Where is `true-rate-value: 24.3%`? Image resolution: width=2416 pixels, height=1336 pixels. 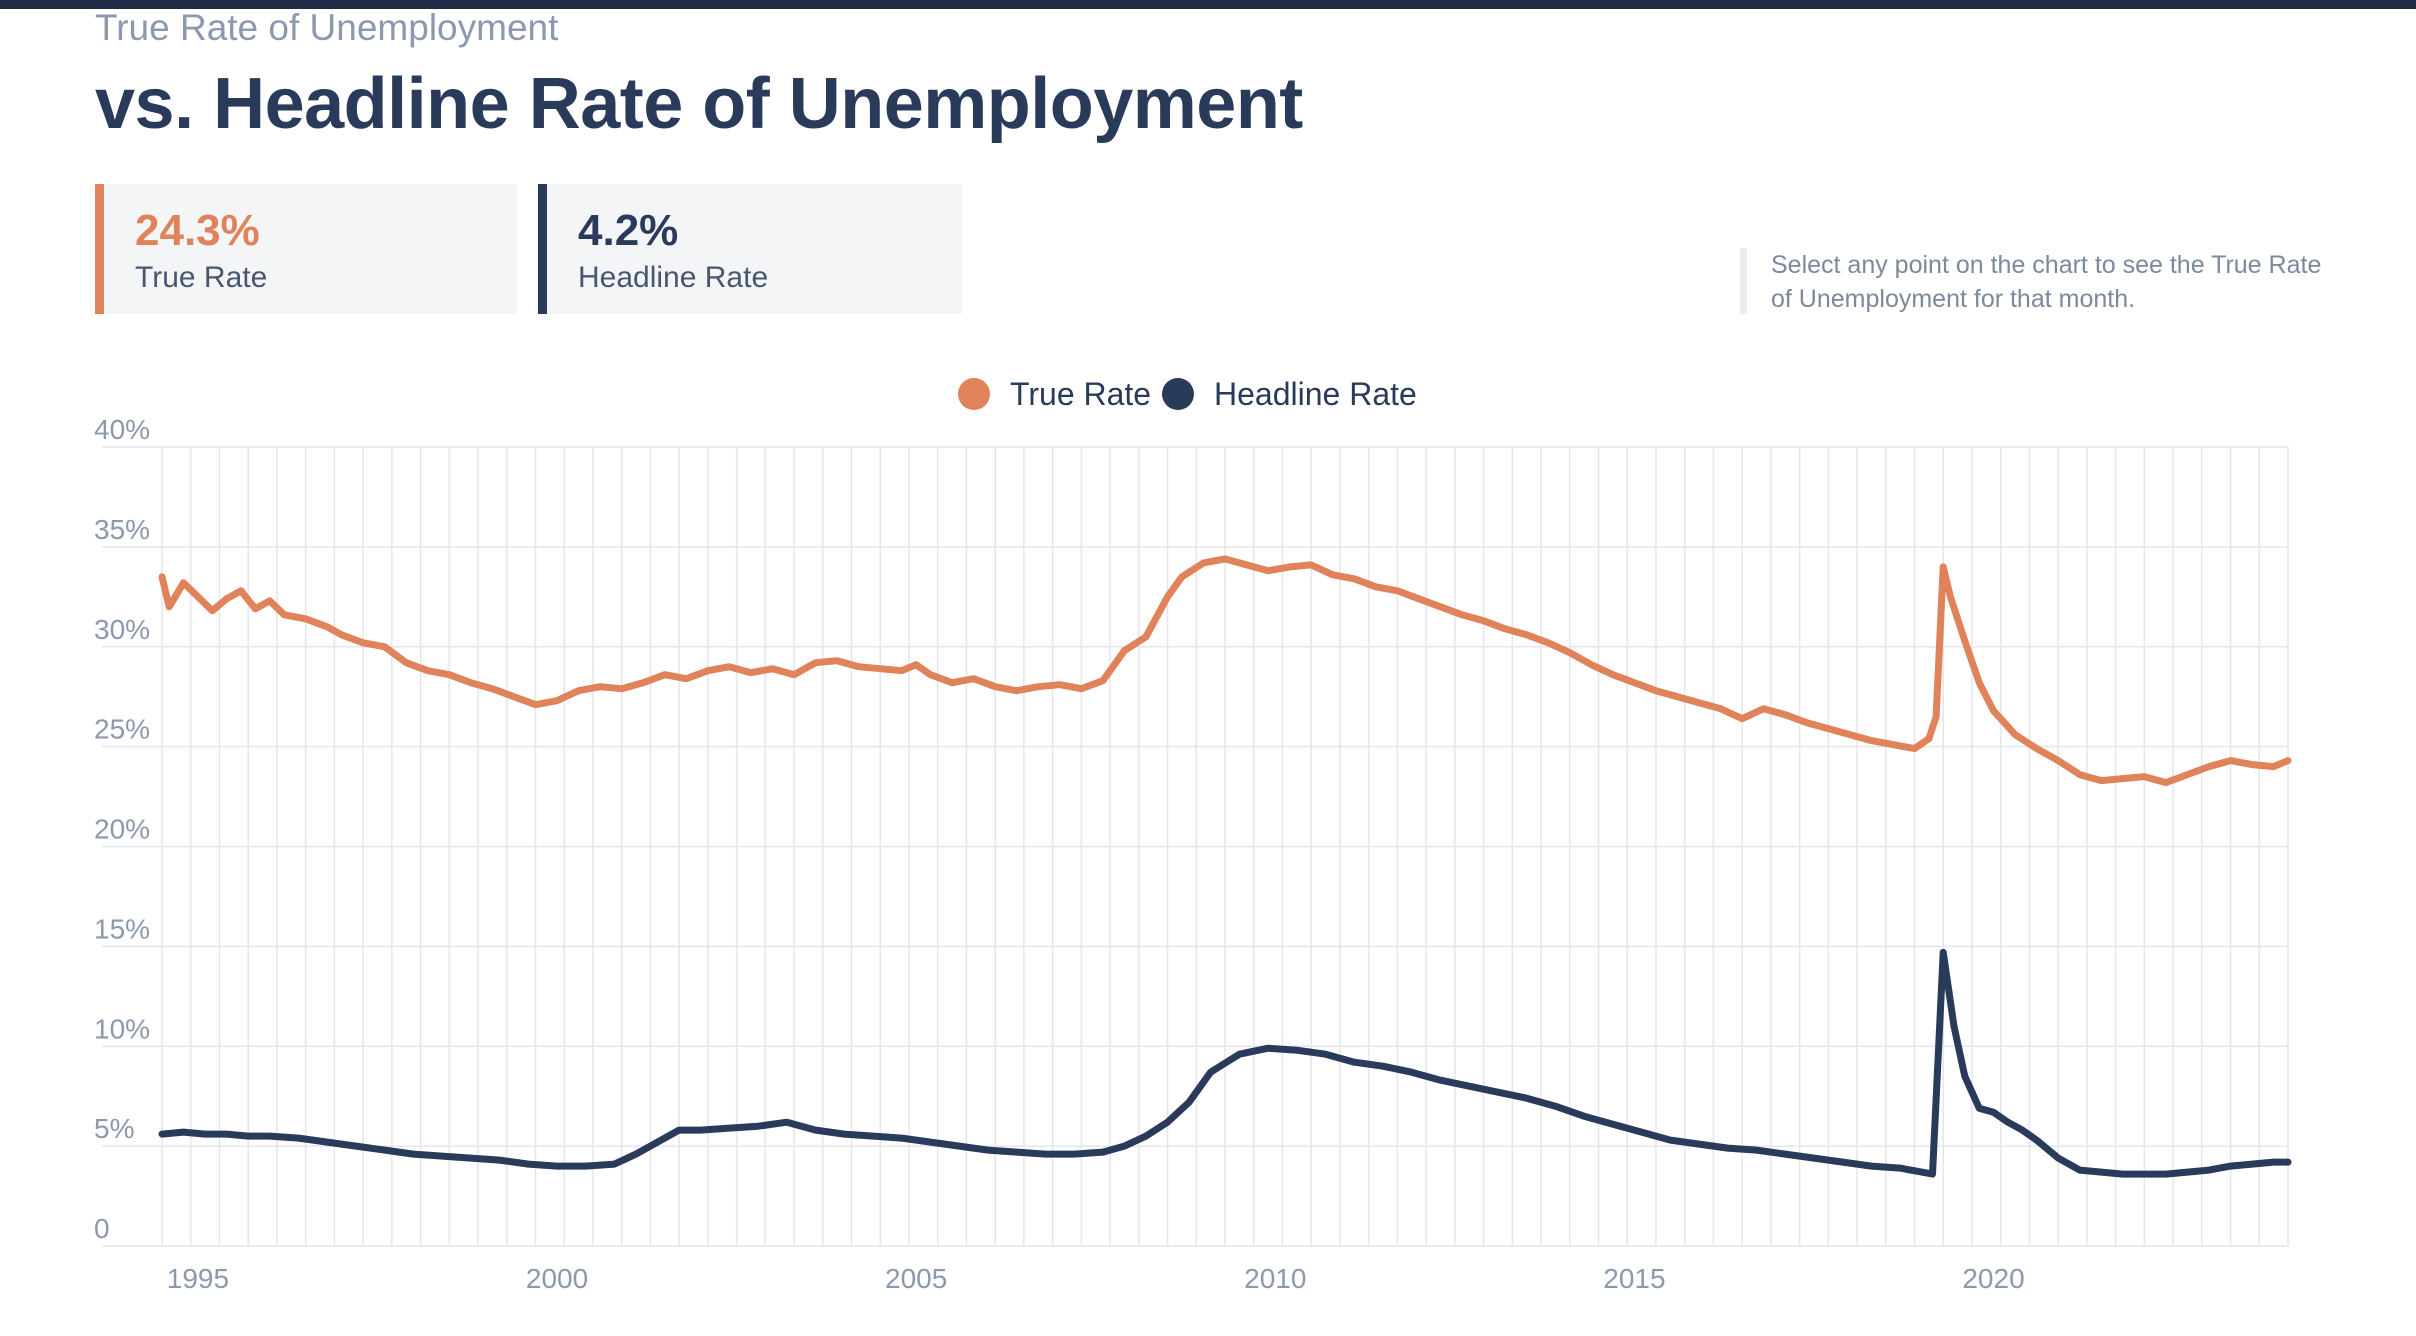 true-rate-value: 24.3% is located at coordinates (197, 230).